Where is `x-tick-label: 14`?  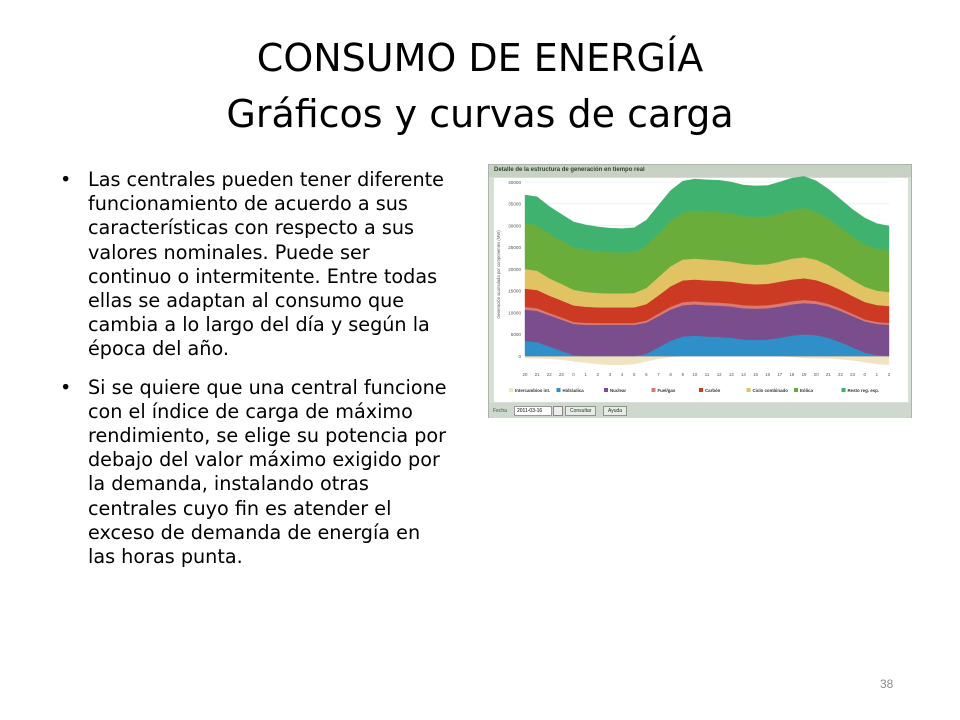 x-tick-label: 14 is located at coordinates (743, 374).